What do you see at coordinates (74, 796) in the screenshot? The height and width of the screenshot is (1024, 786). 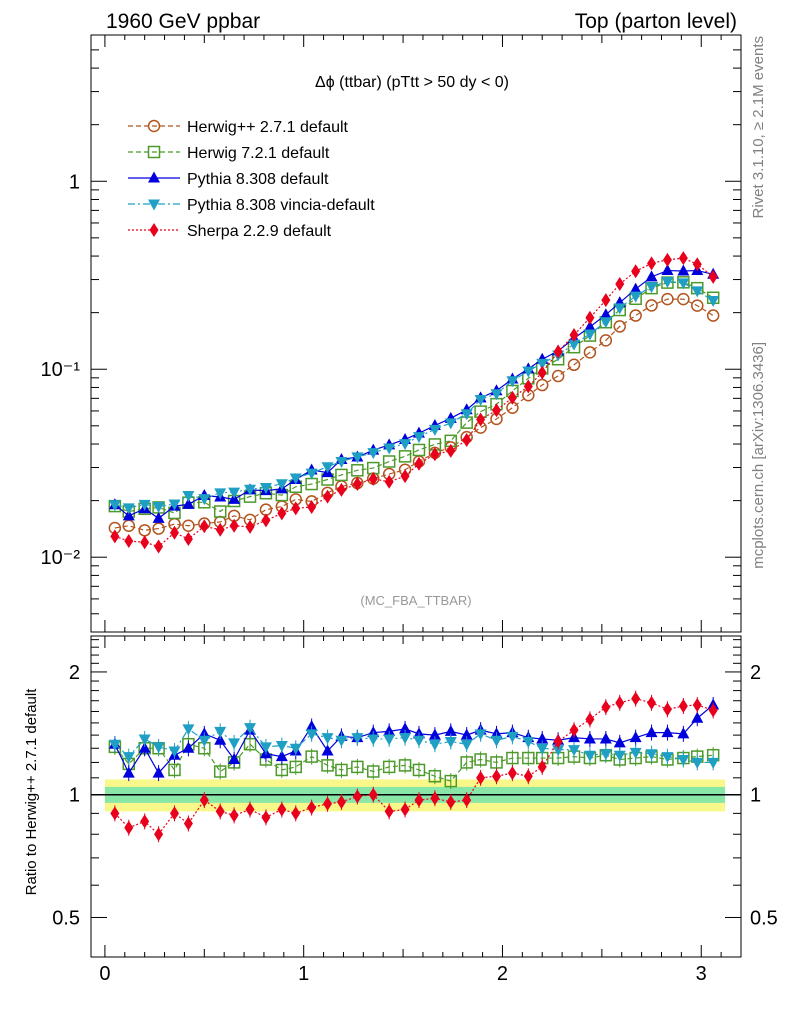 I see `ratio-y-tick-label: 1` at bounding box center [74, 796].